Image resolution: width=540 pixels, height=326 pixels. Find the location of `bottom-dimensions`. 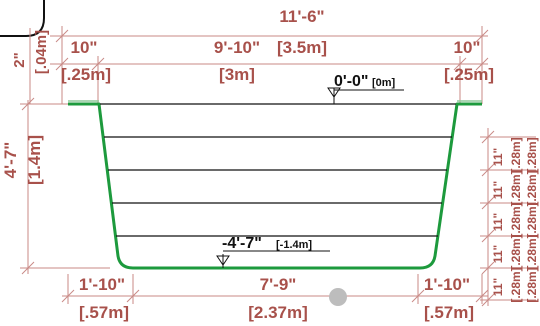

bottom-dimensions is located at coordinates (275, 289).